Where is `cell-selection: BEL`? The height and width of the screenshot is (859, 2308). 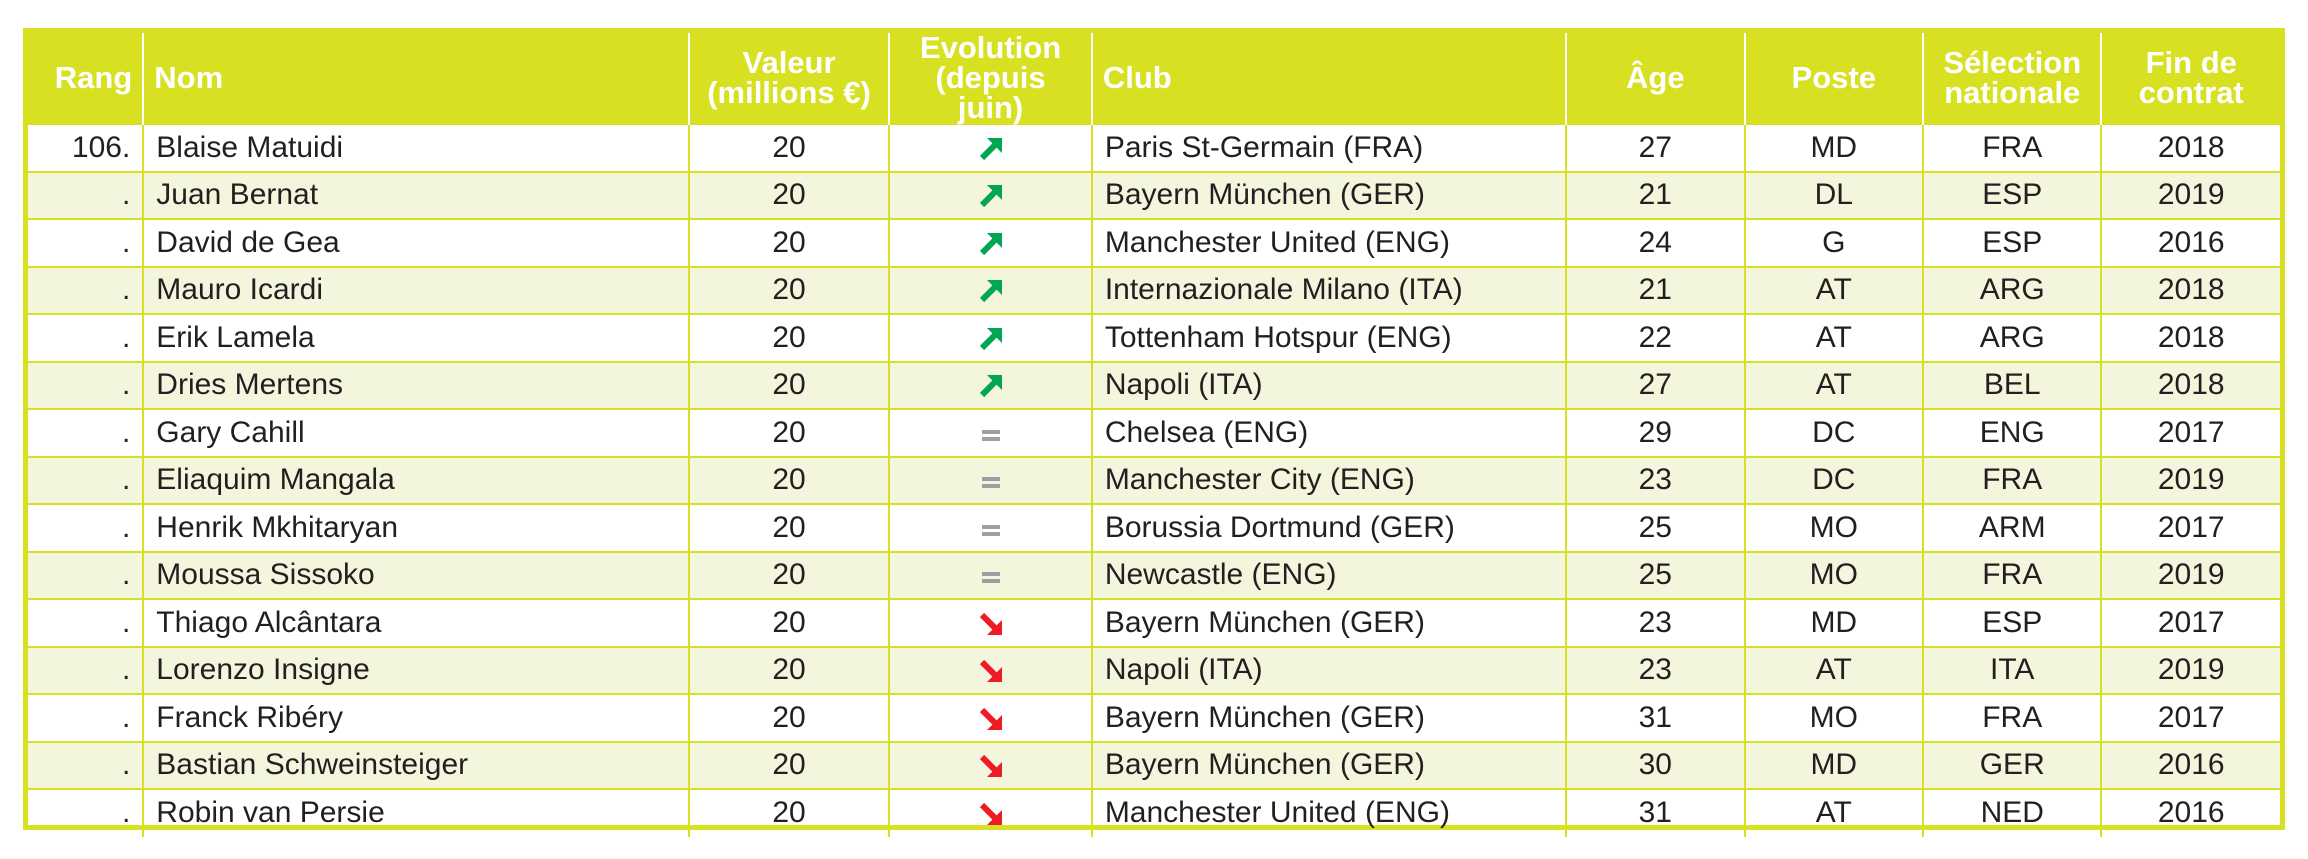 cell-selection: BEL is located at coordinates (2011, 384).